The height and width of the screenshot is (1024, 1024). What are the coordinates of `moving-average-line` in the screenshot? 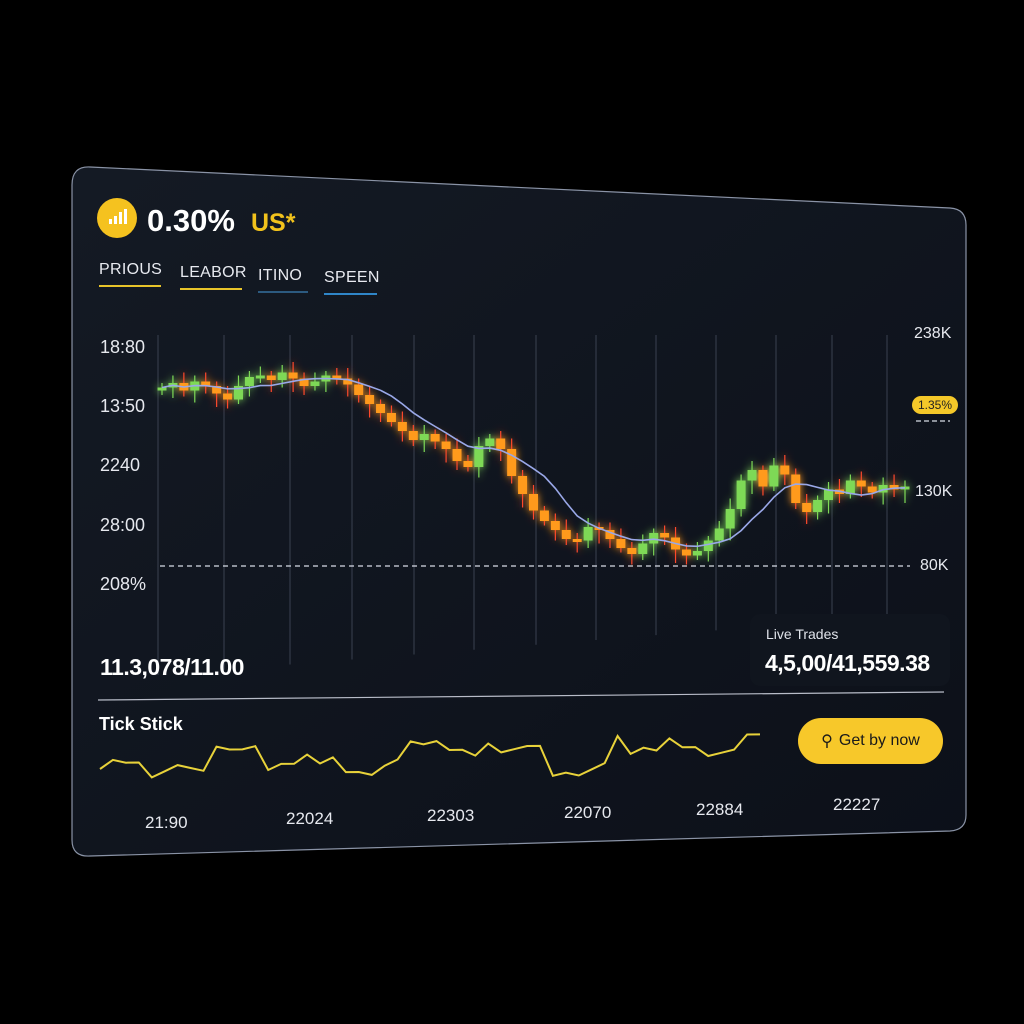 It's located at (533, 462).